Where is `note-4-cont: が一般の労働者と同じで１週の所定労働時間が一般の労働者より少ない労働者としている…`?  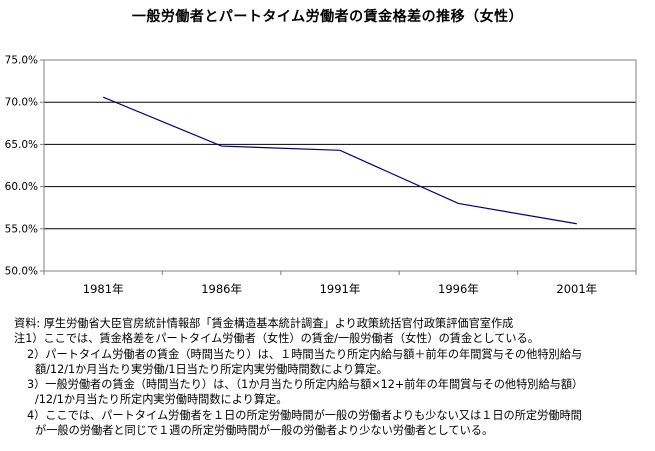 note-4-cont: が一般の労働者と同じで１週の所定労働時間が一般の労働者より少ない労働者としている… is located at coordinates (264, 431).